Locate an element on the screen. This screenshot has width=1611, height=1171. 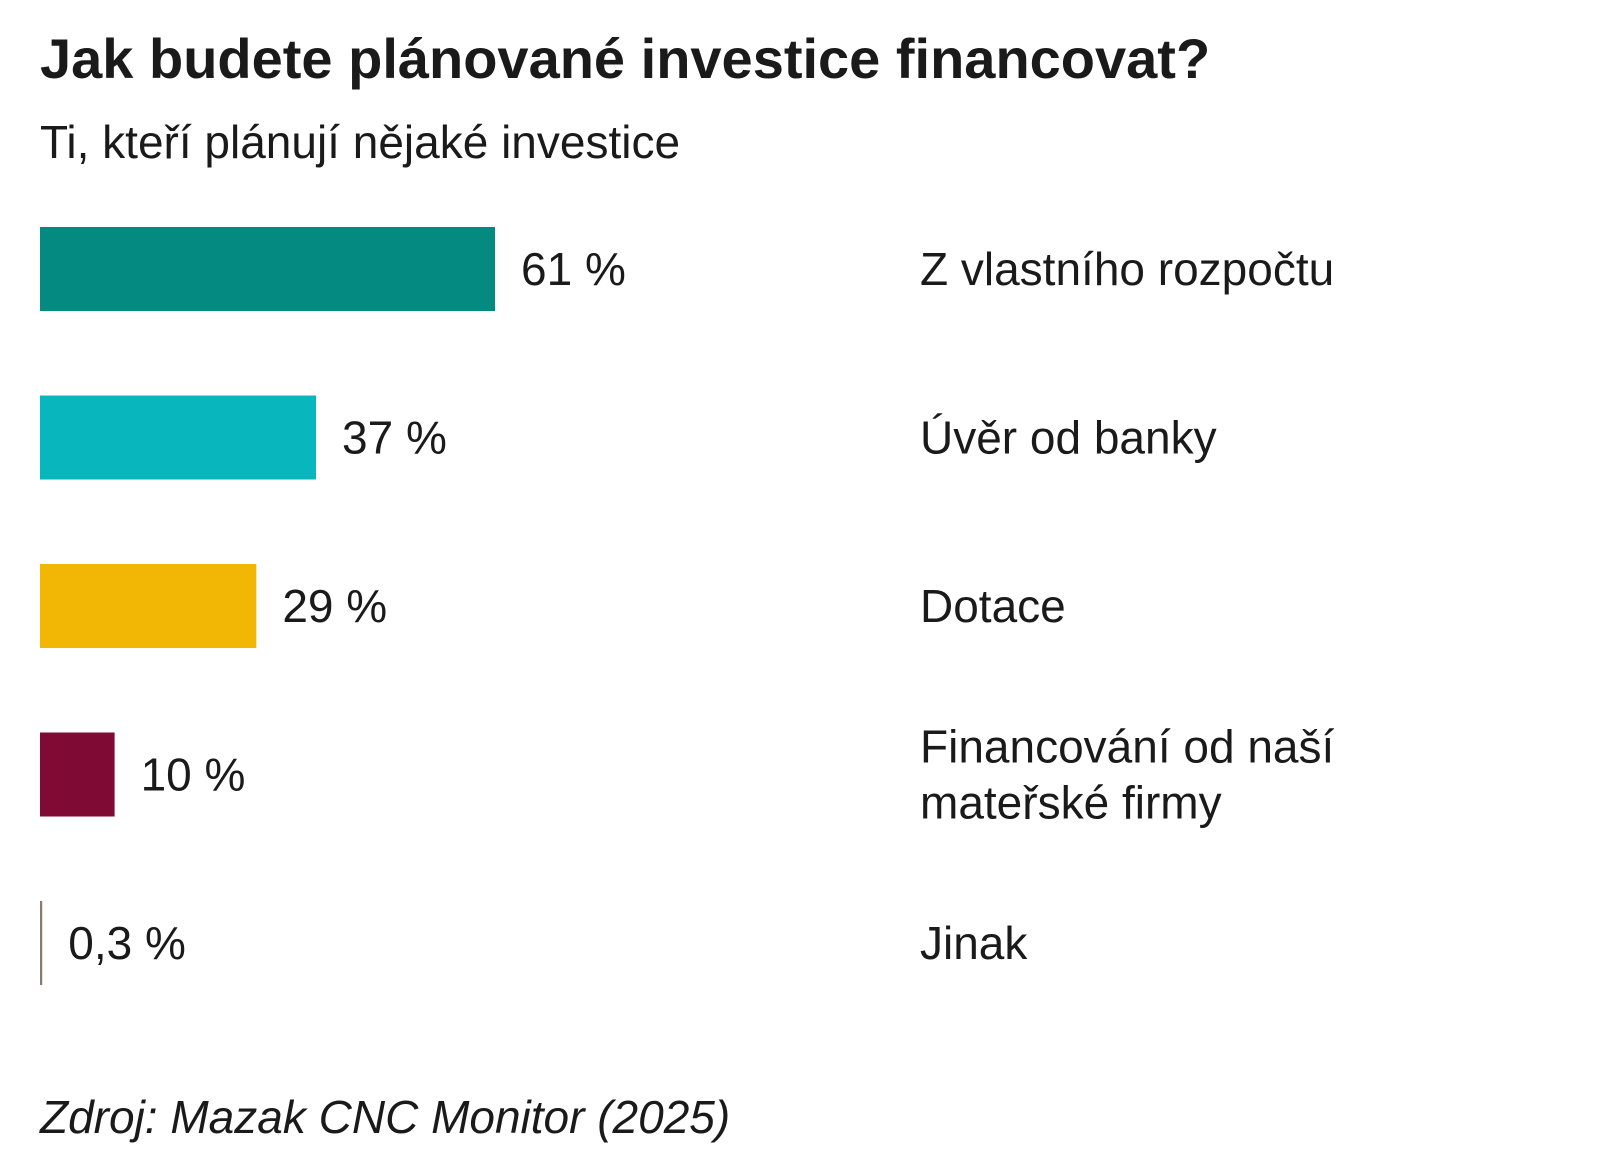
category-label-line: Dotace is located at coordinates (993, 606).